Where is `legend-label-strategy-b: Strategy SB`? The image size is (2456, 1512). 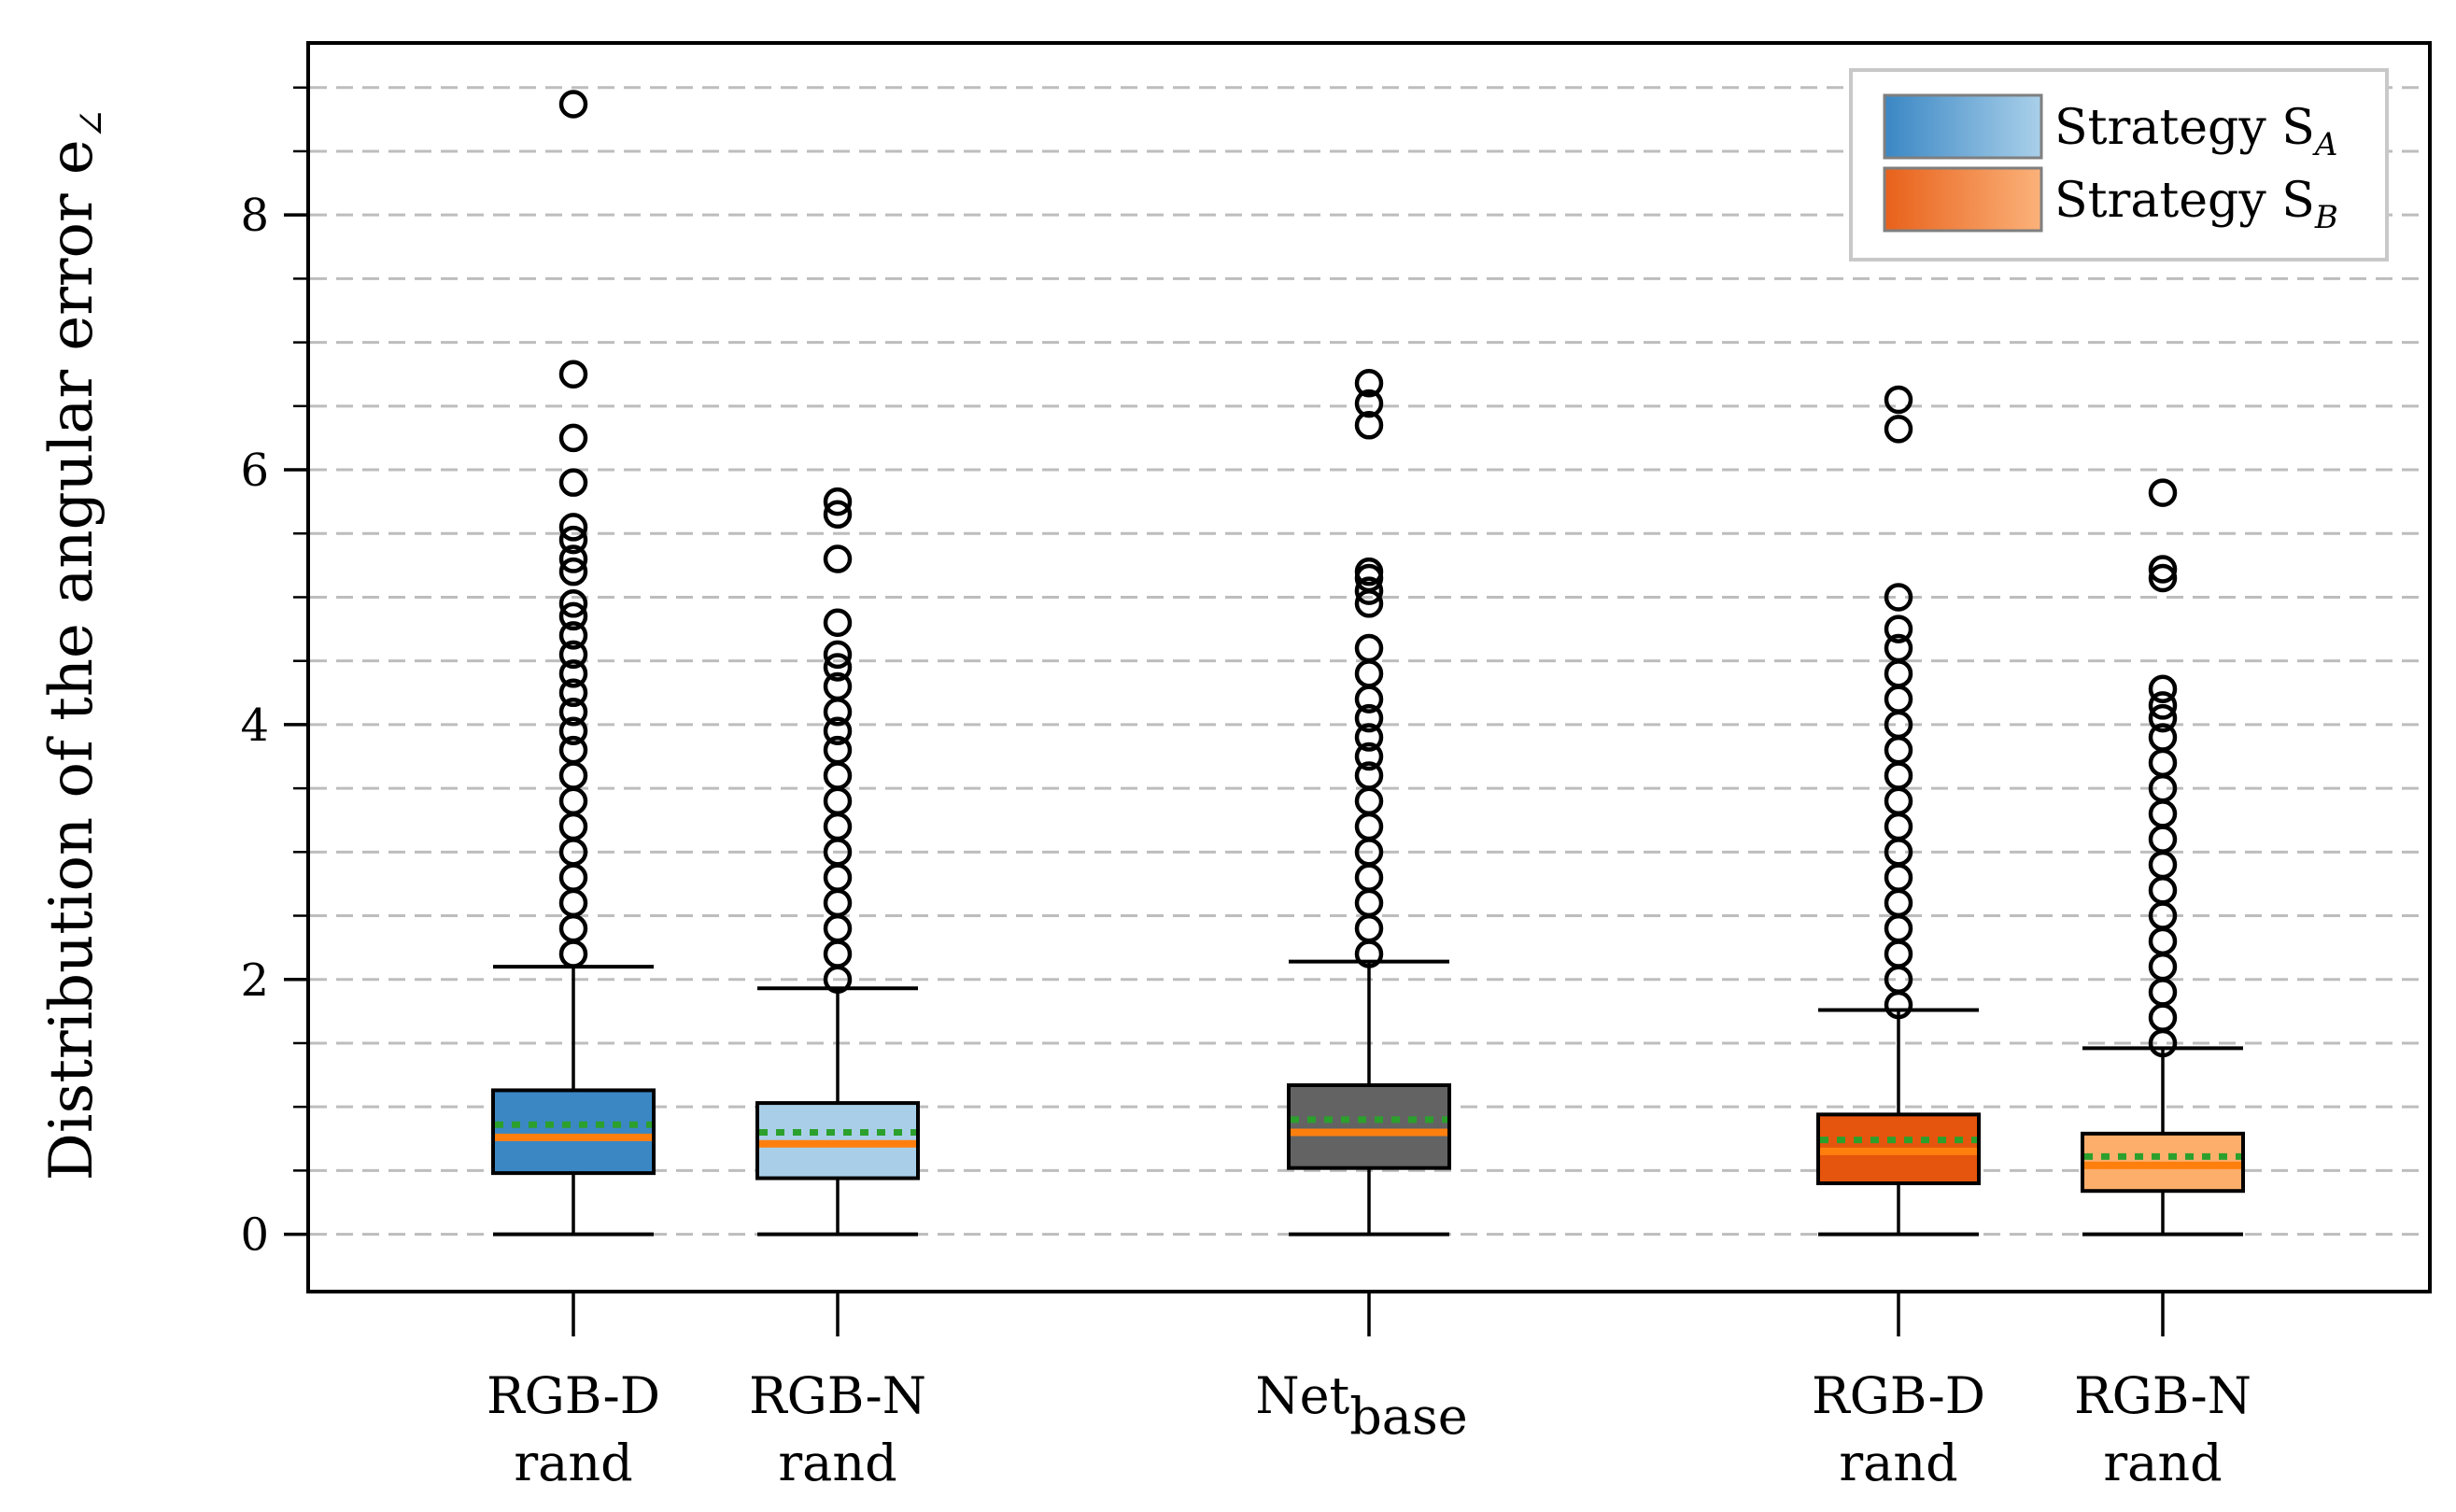 legend-label-strategy-b: Strategy SB is located at coordinates (2196, 204).